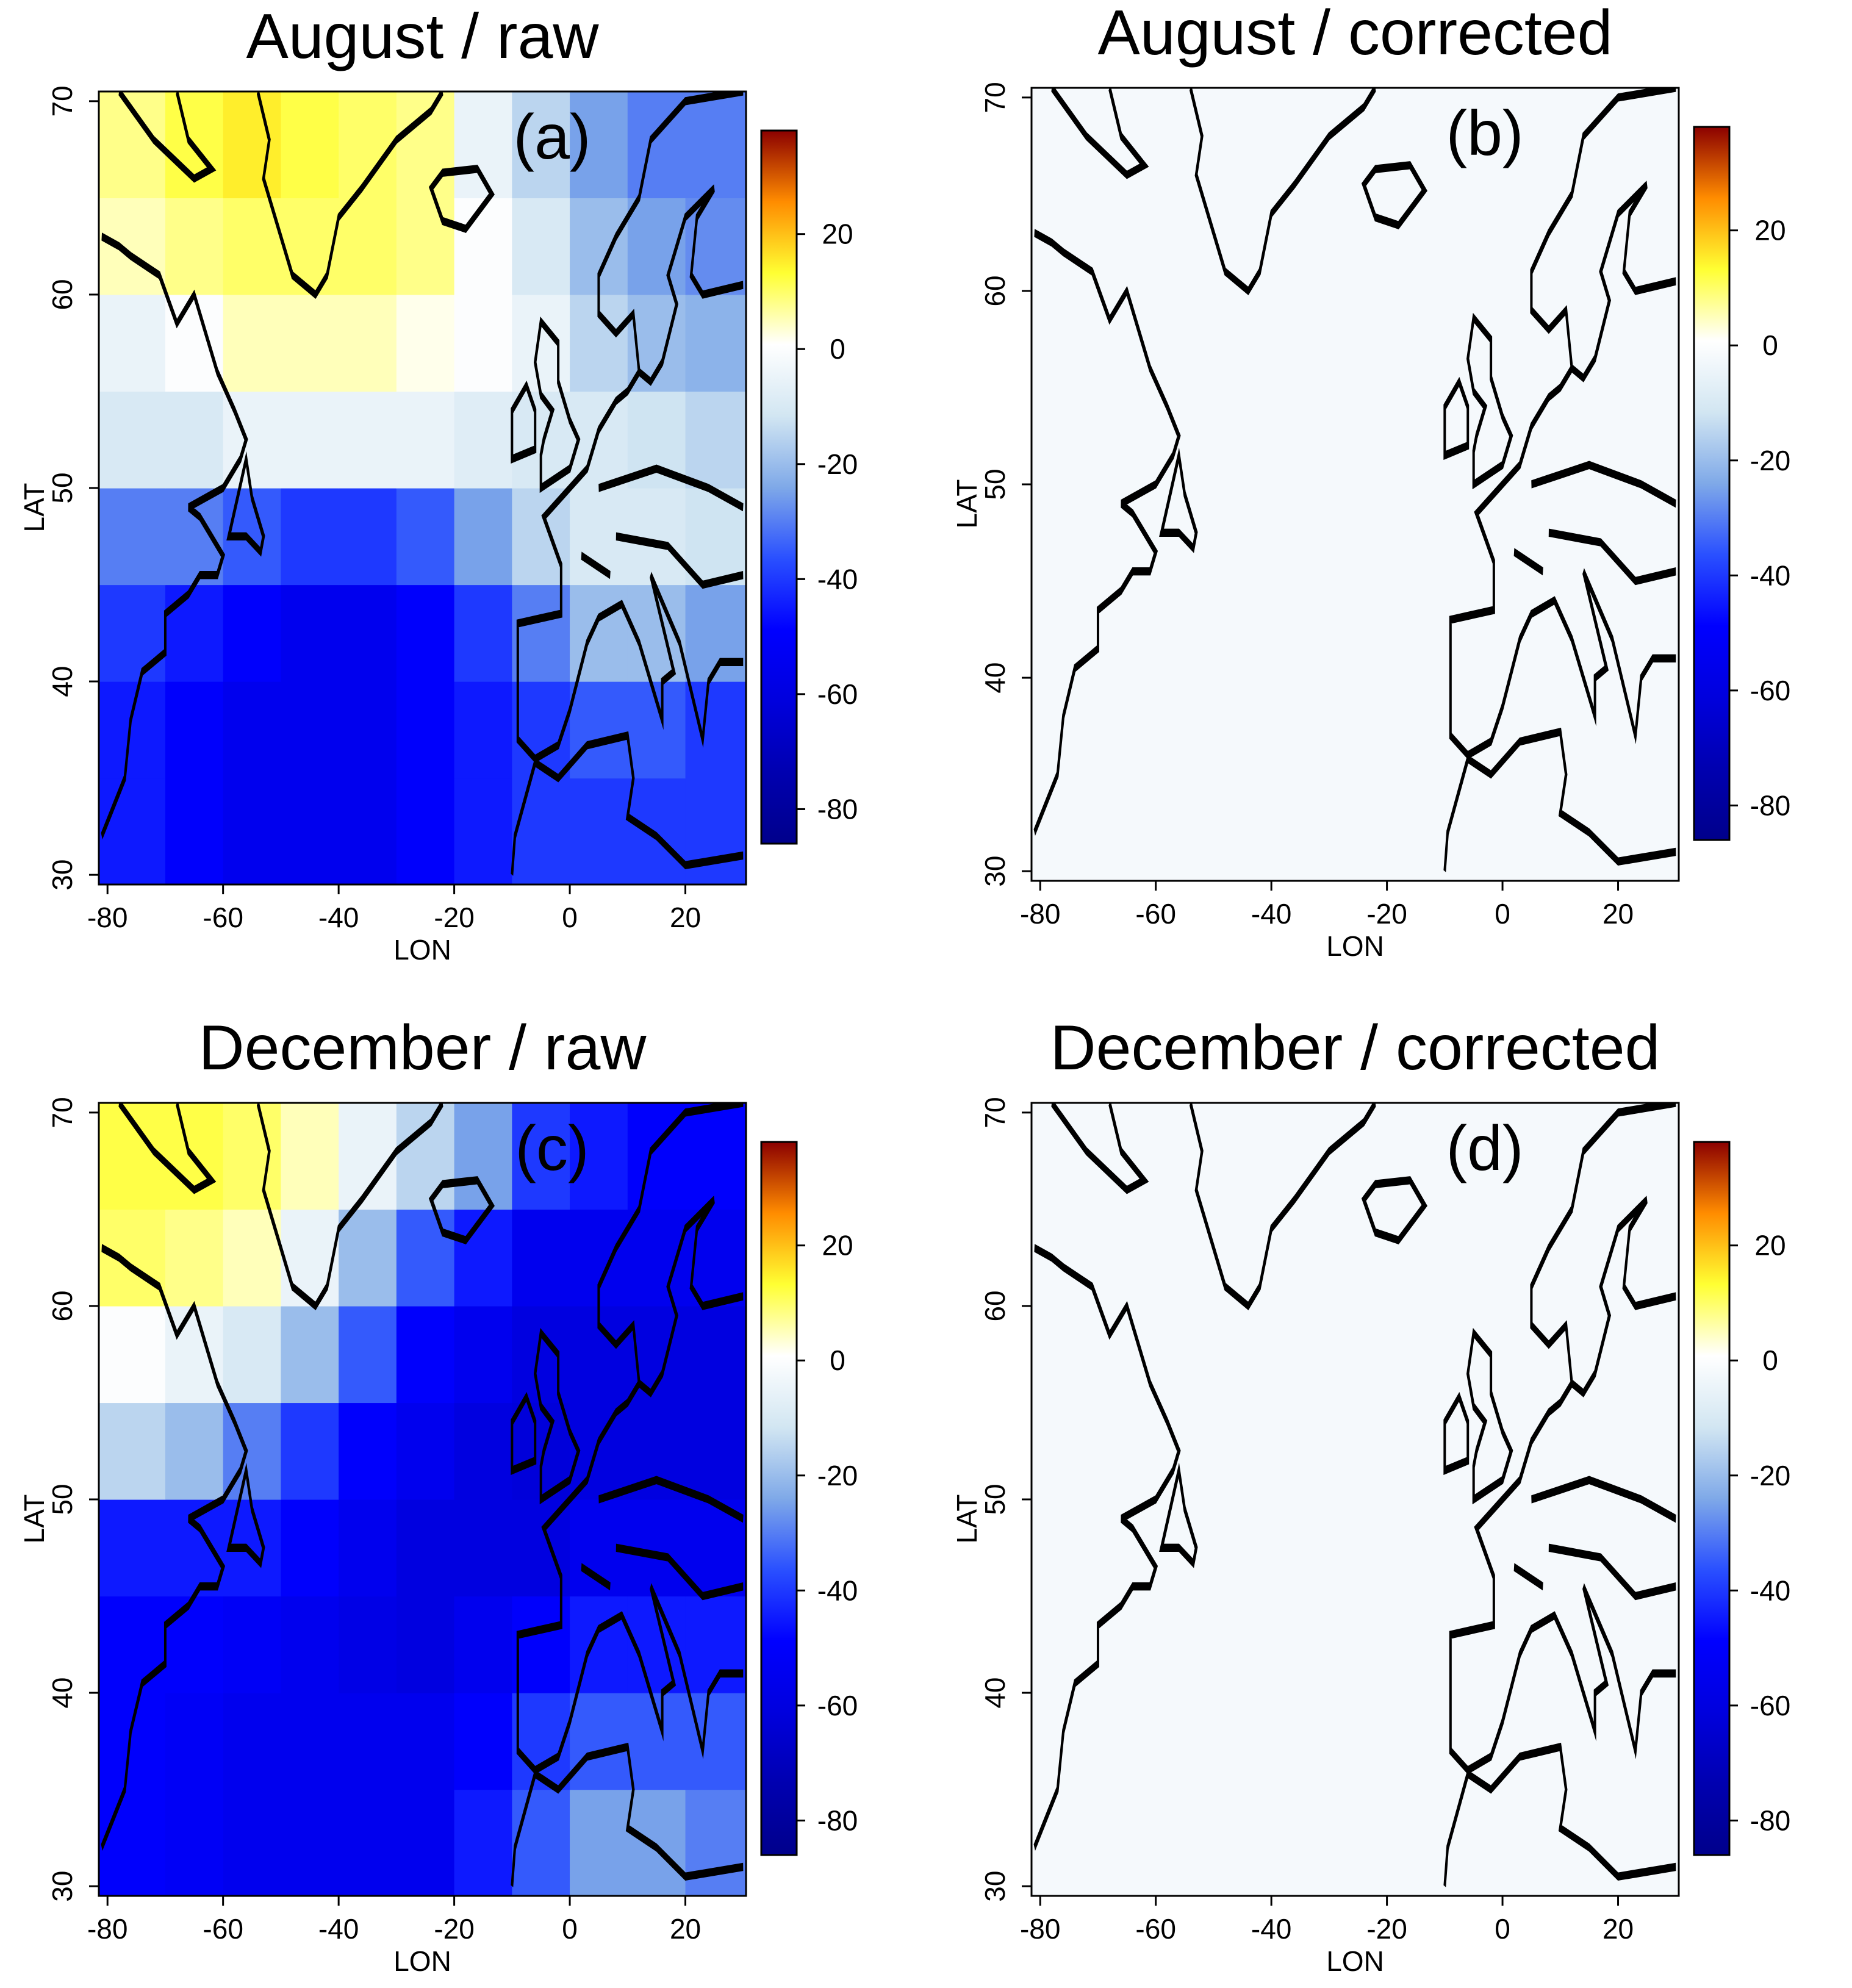 This screenshot has height=1988, width=1852. Describe the element at coordinates (338, 917) in the screenshot. I see `x-tick-label: -40` at that location.